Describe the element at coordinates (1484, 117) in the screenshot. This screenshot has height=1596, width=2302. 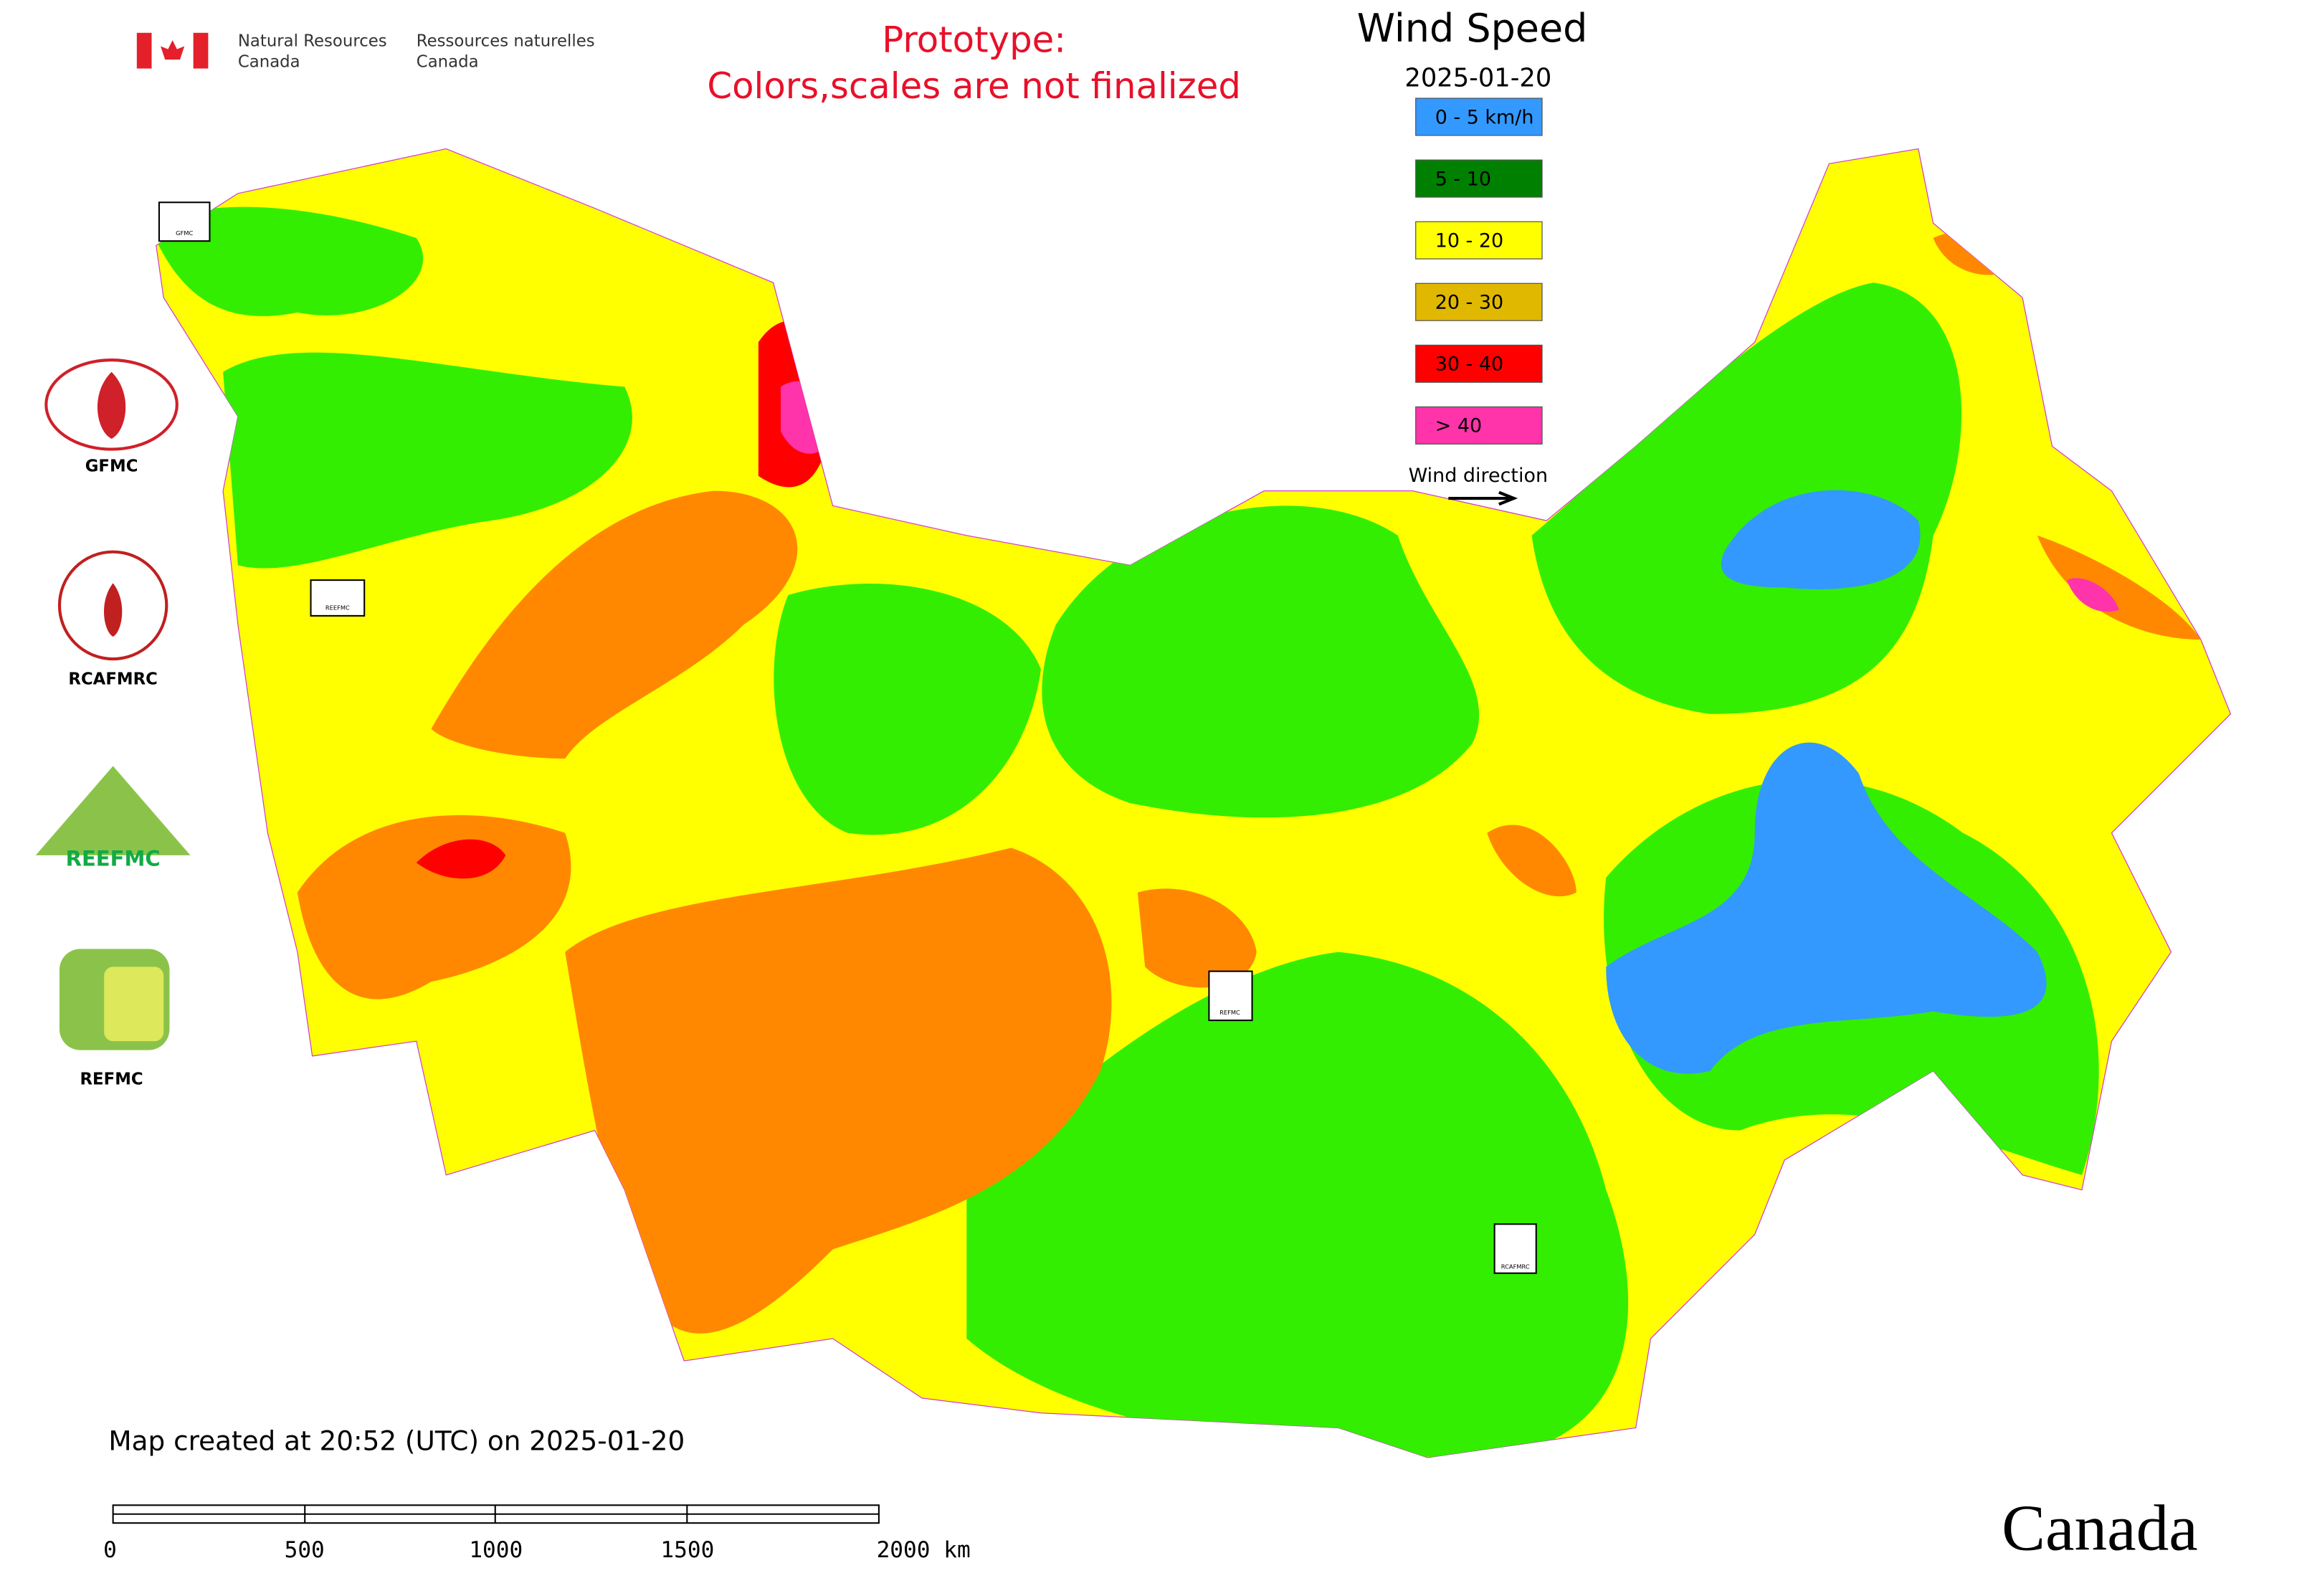
I see `legend-label: 0 - 5 km/h` at that location.